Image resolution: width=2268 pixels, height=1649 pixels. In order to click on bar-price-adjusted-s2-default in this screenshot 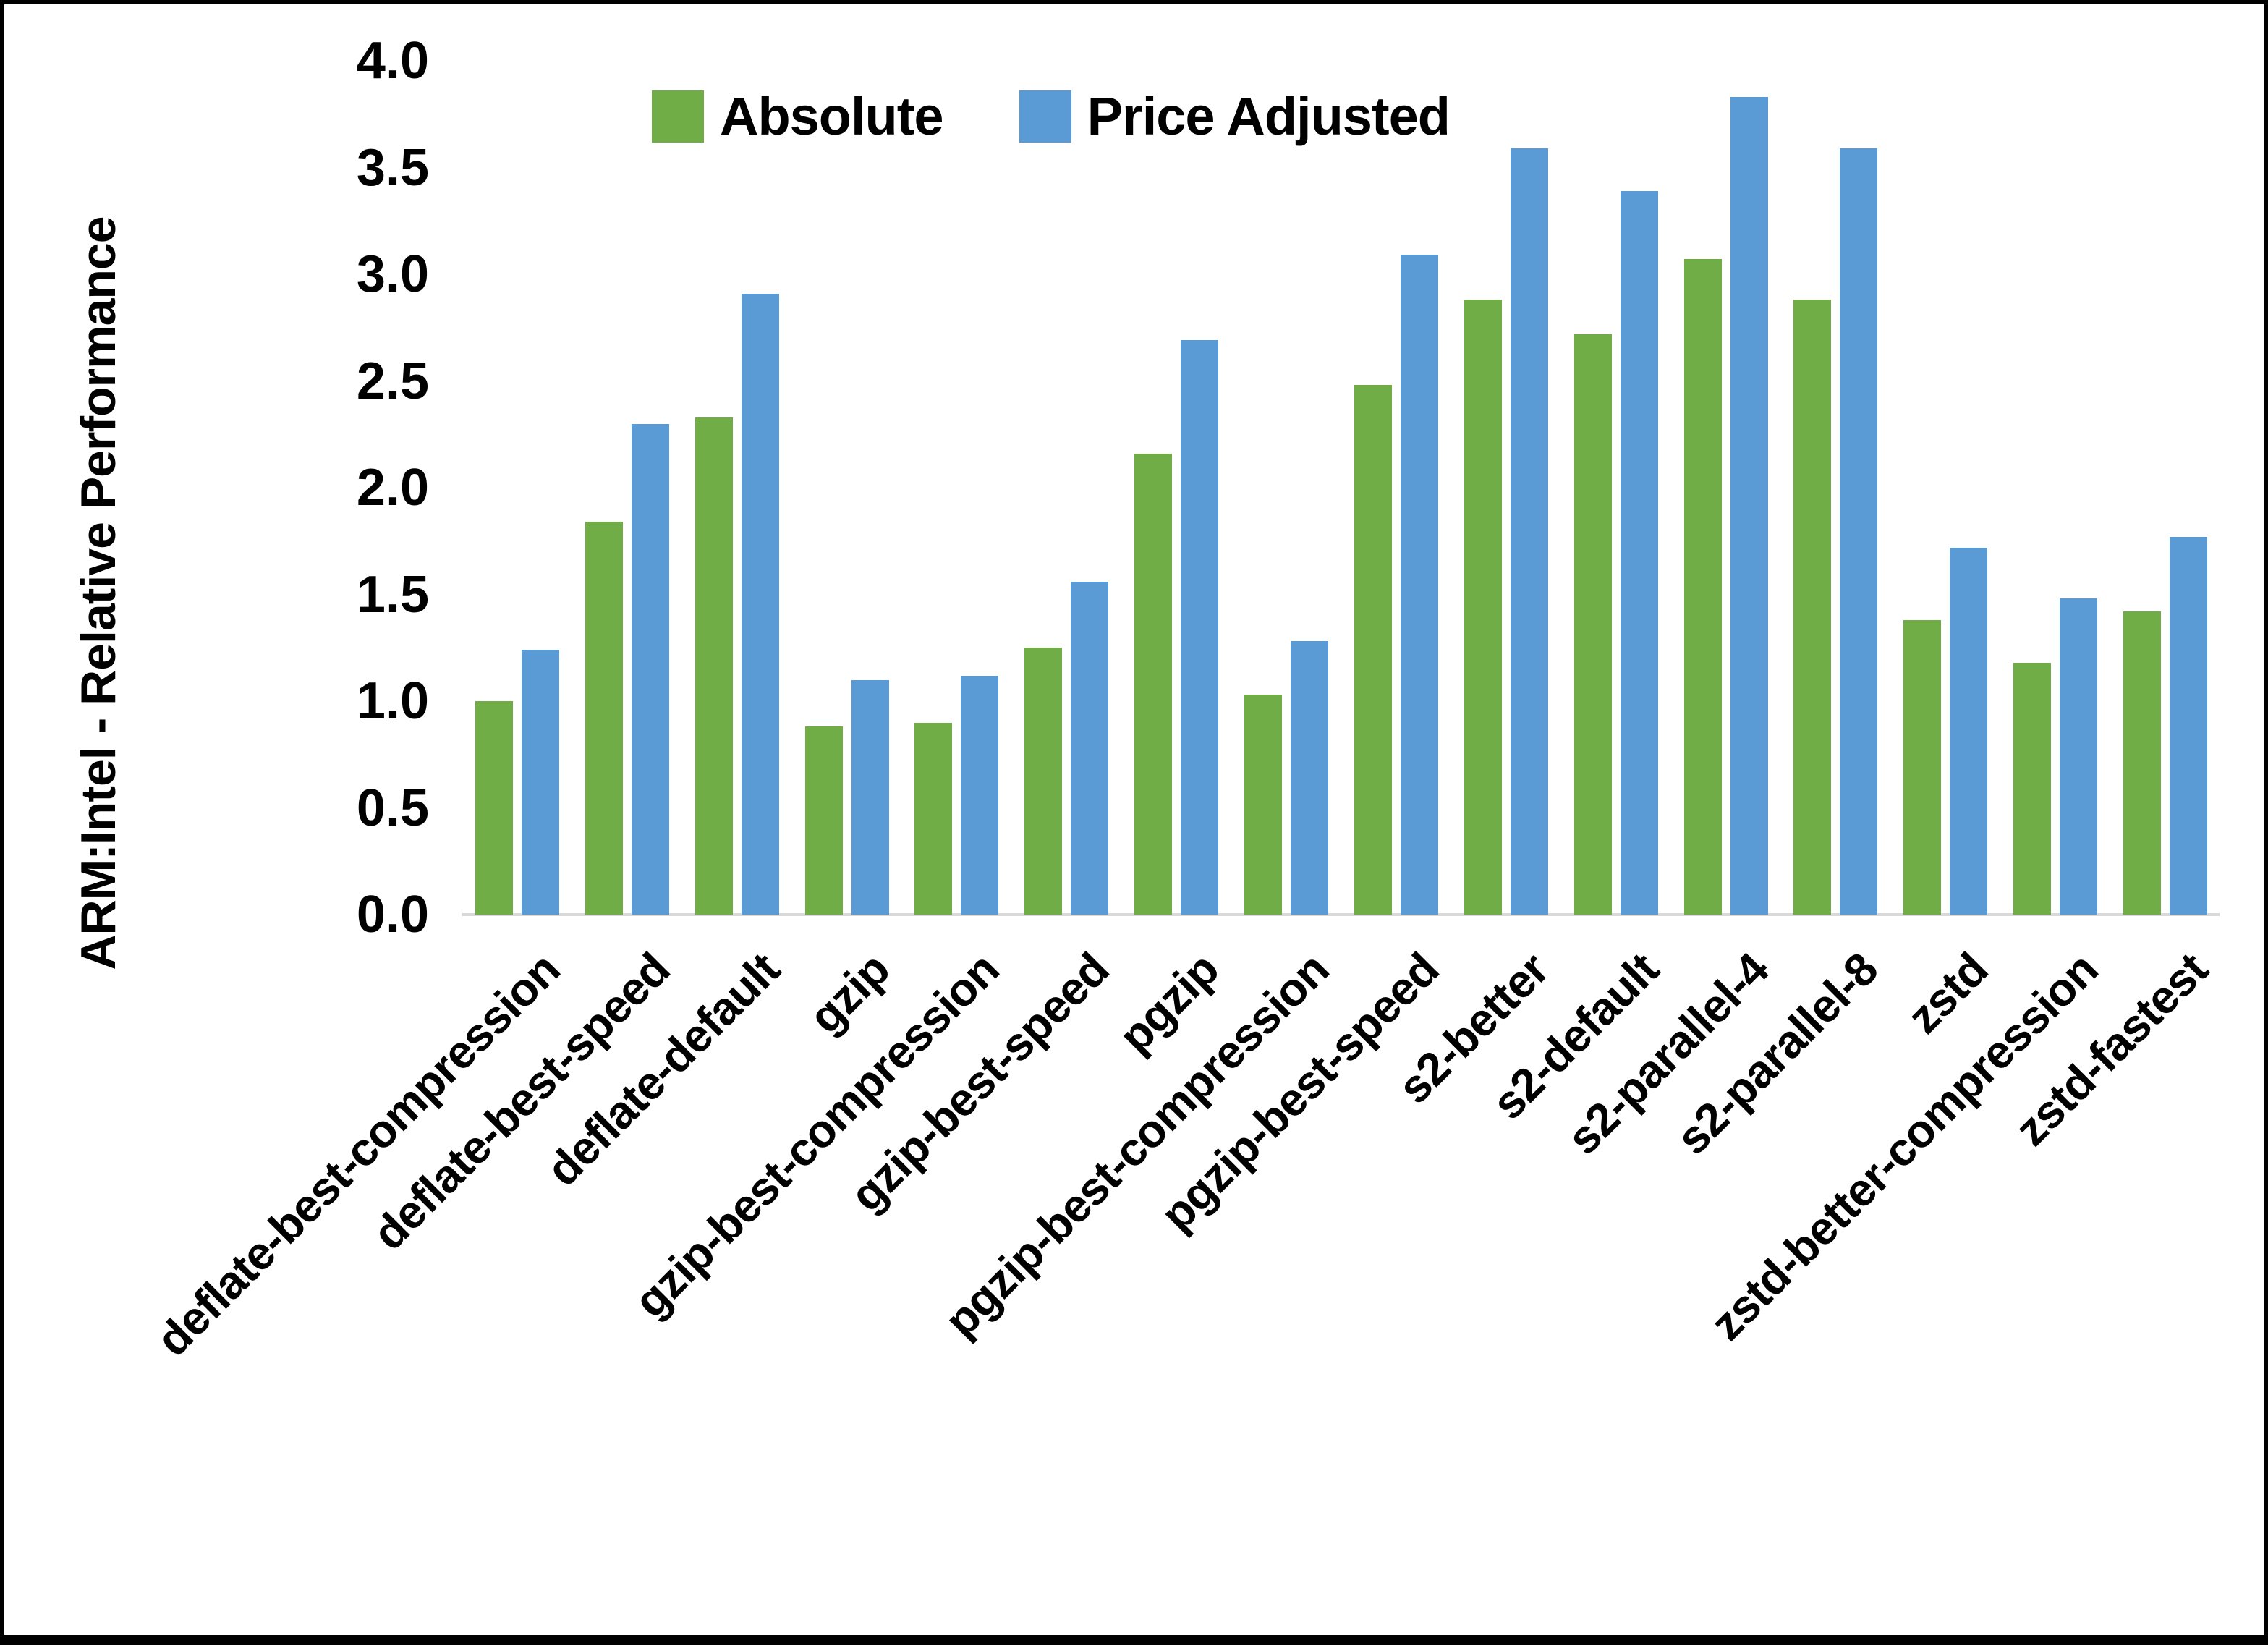, I will do `click(1639, 552)`.